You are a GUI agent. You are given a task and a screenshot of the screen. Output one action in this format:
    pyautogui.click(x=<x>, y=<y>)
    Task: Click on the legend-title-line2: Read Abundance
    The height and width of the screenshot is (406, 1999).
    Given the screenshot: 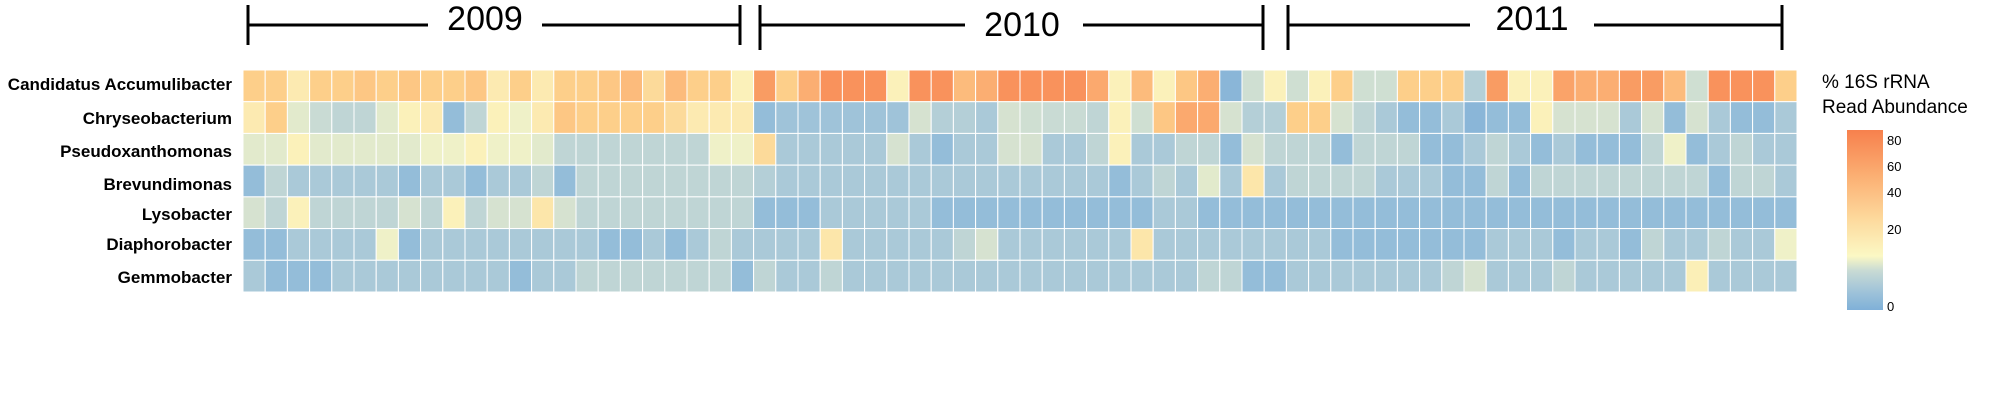 What is the action you would take?
    pyautogui.click(x=1895, y=107)
    